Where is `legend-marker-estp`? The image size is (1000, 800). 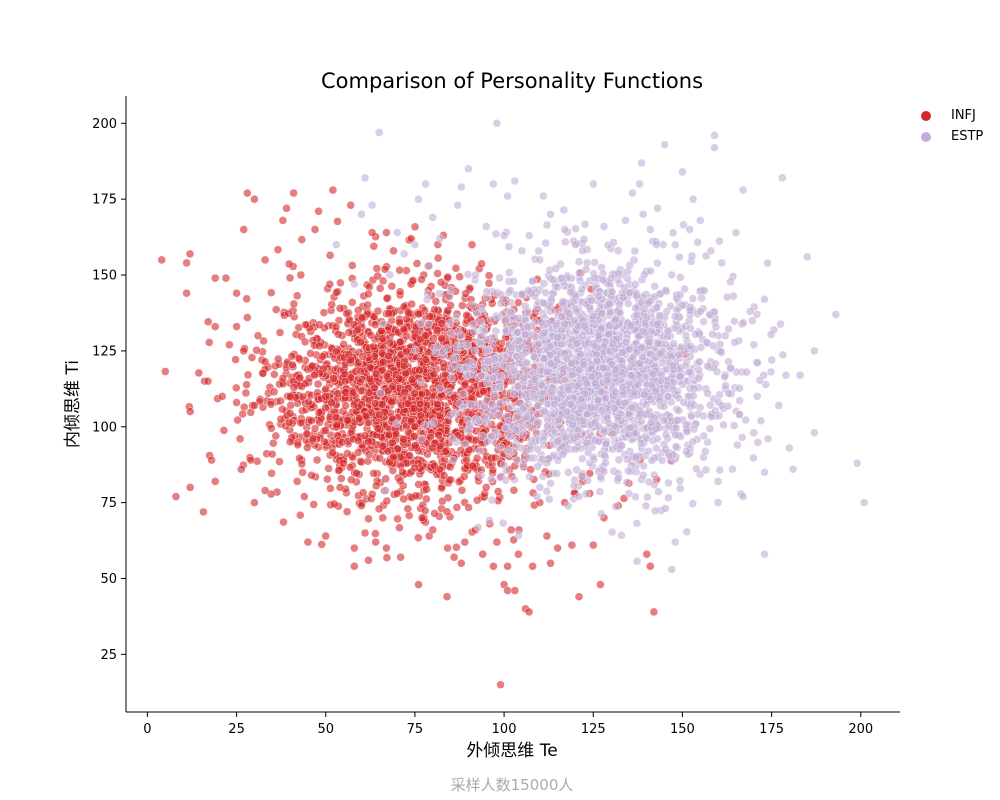
legend-marker-estp is located at coordinates (926, 137).